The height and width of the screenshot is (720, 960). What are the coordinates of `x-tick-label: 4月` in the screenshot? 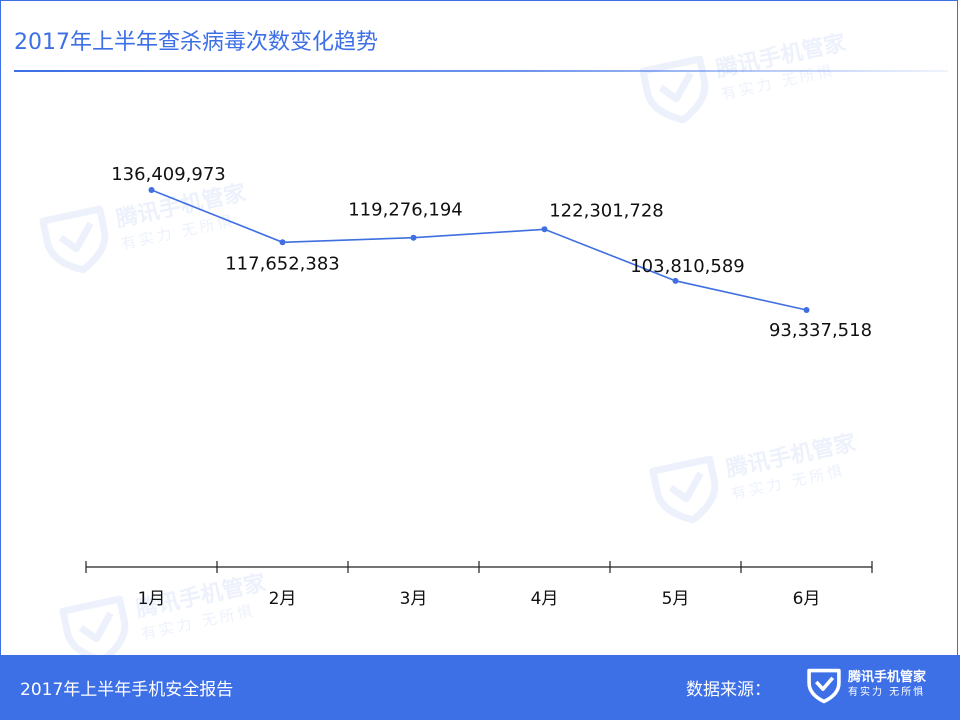 It's located at (545, 599).